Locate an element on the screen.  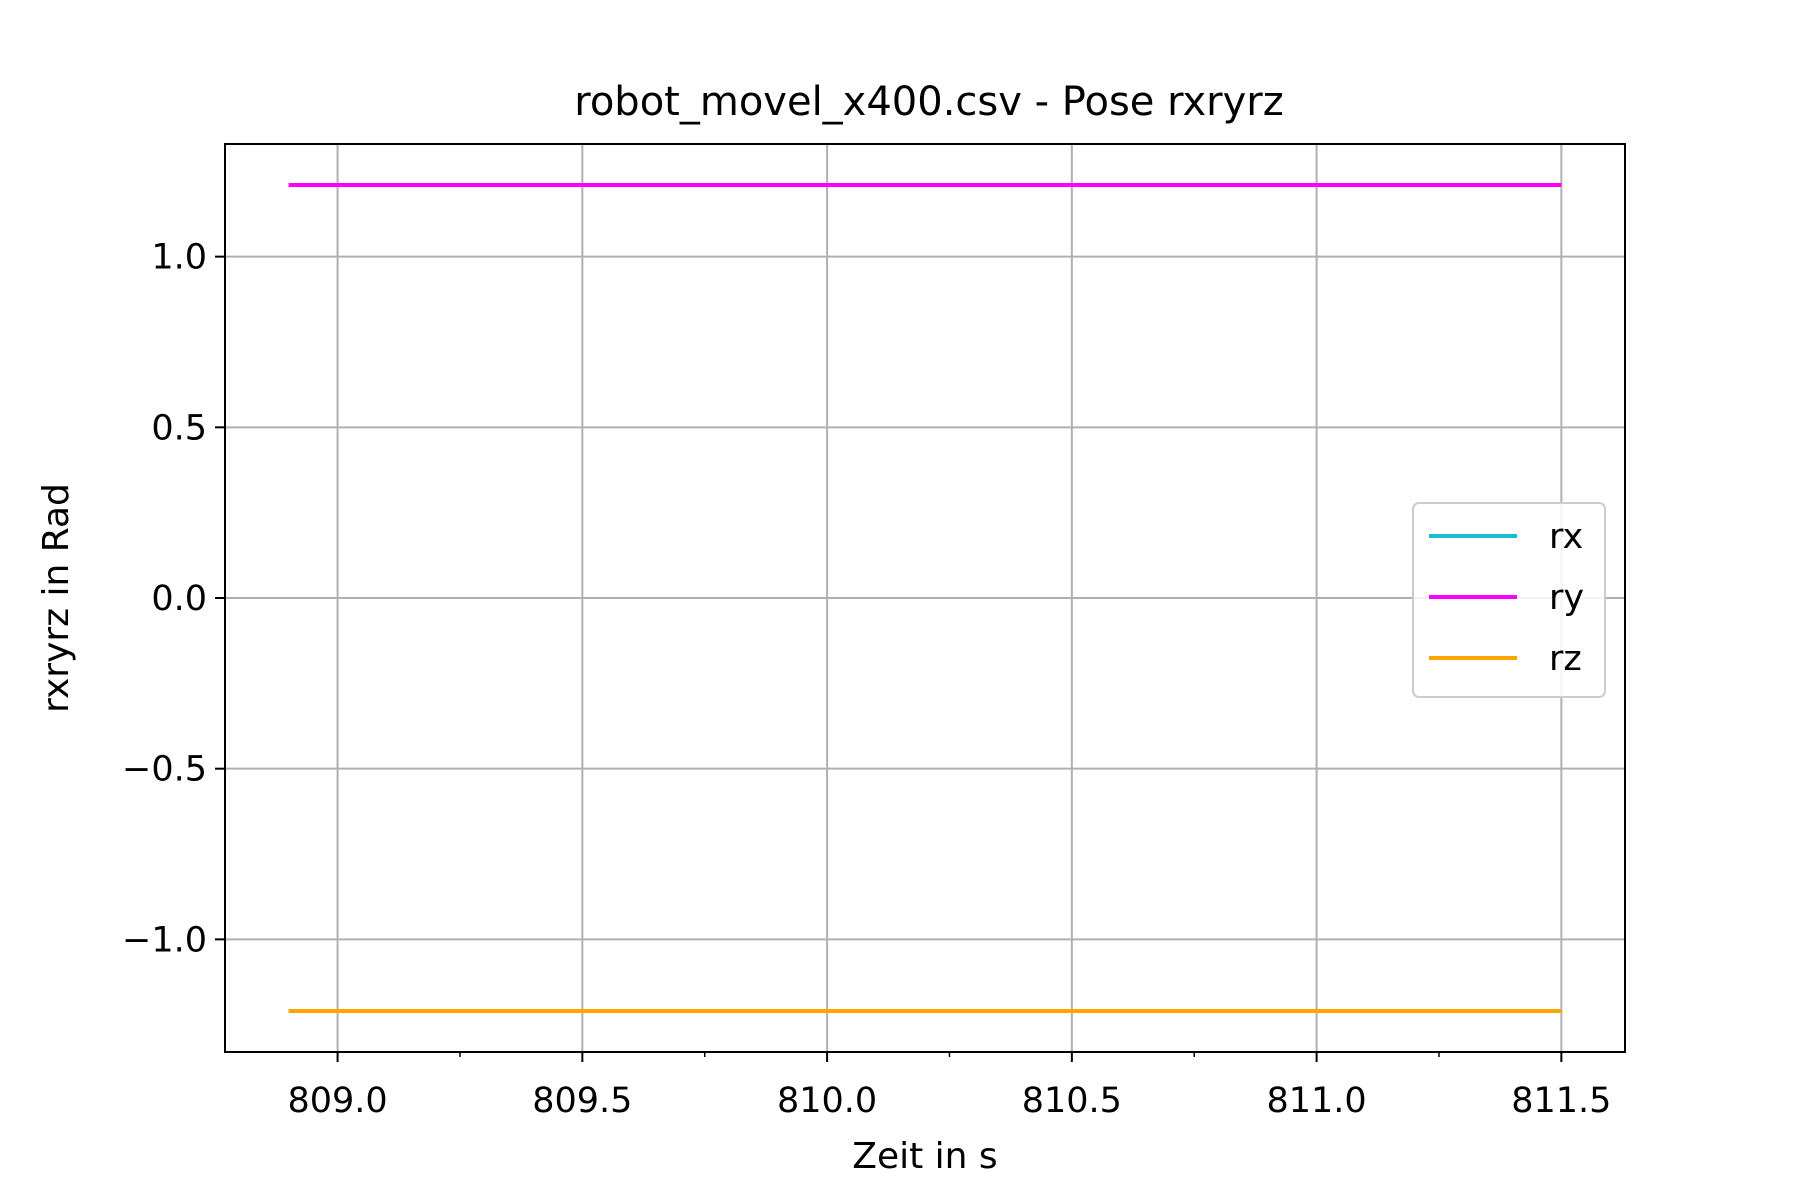
legend-box is located at coordinates (1509, 600).